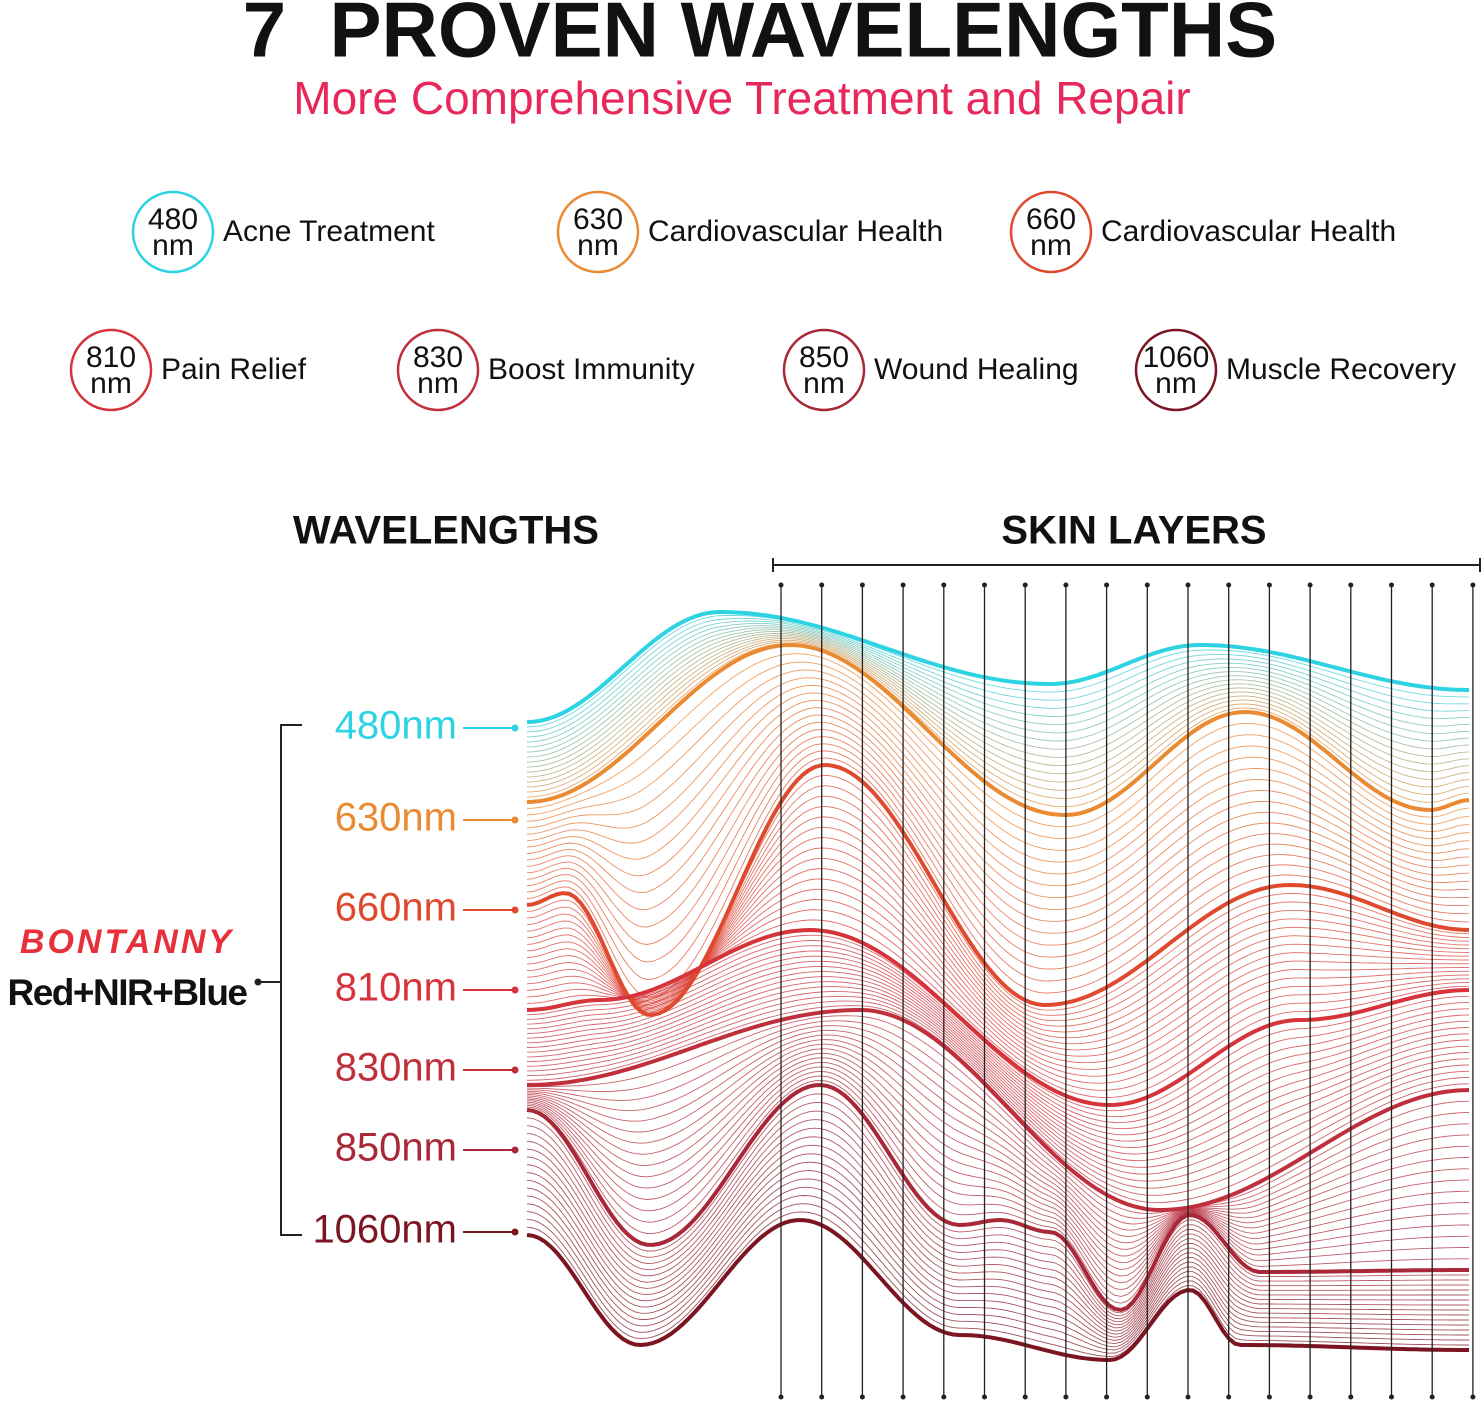 This screenshot has height=1403, width=1484. Describe the element at coordinates (396, 908) in the screenshot. I see `wavelength-label: 660nm` at that location.